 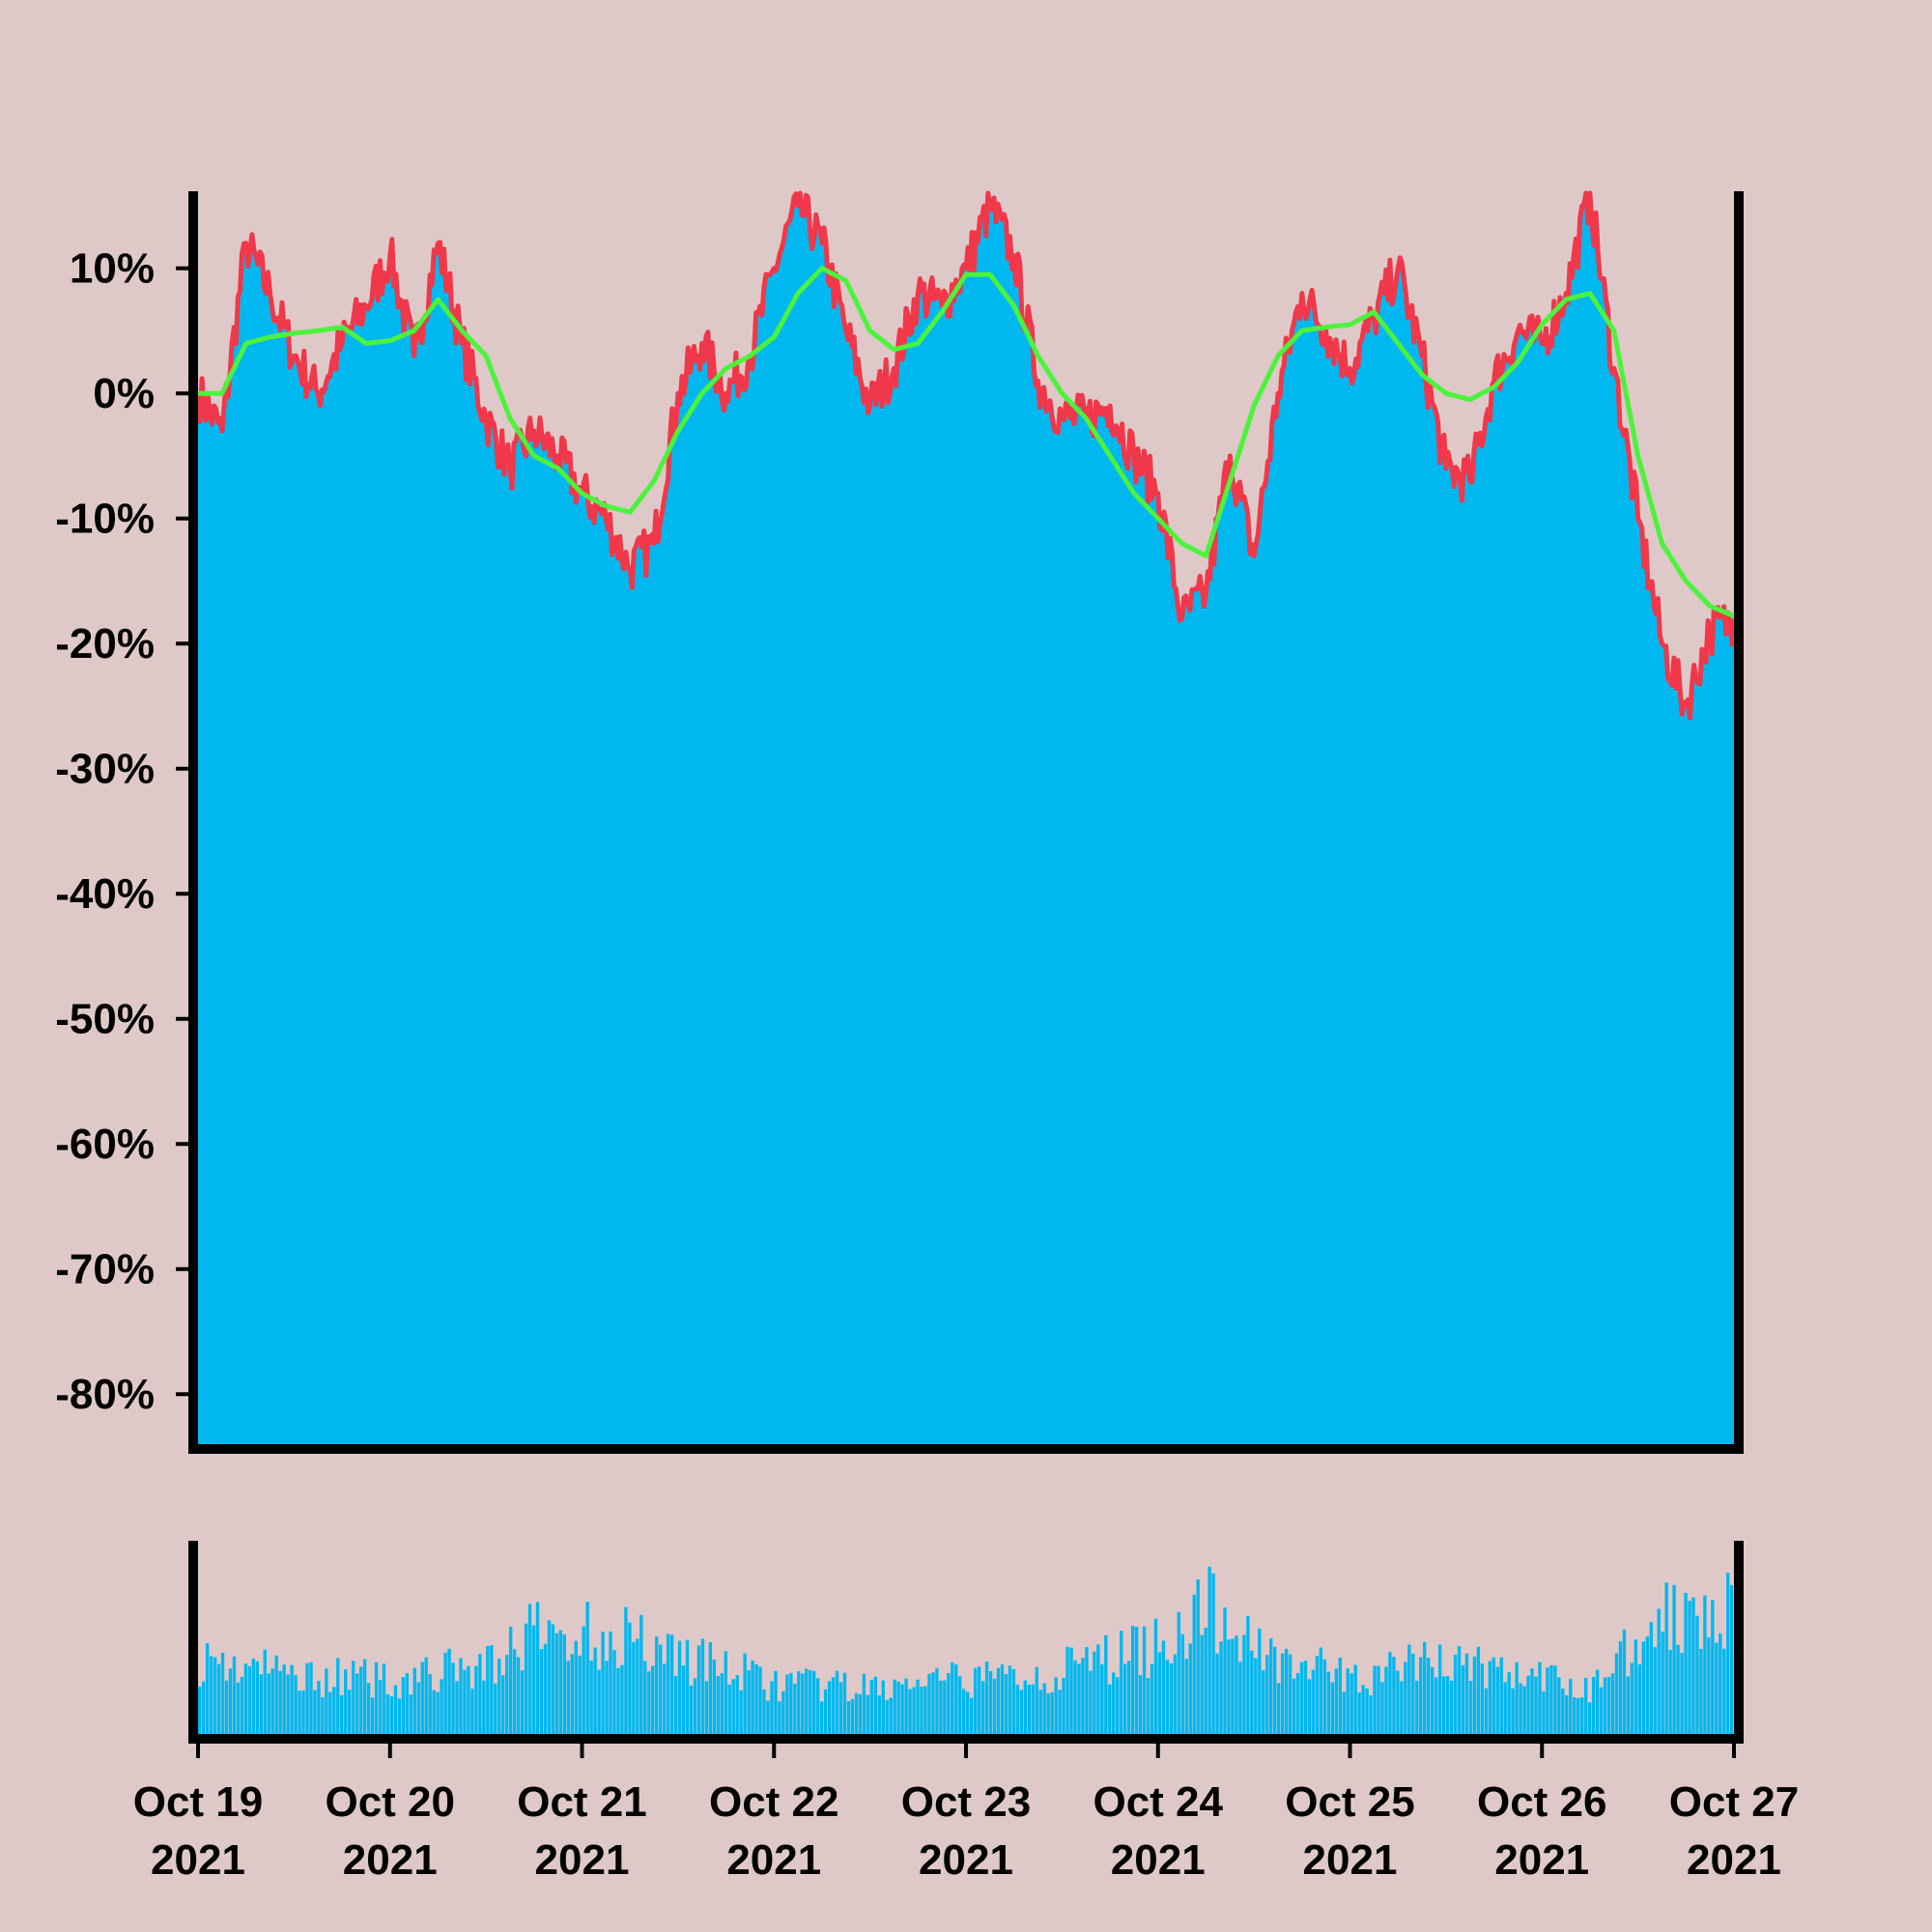 What do you see at coordinates (773, 1860) in the screenshot?
I see `x-tick-label-year: 2021` at bounding box center [773, 1860].